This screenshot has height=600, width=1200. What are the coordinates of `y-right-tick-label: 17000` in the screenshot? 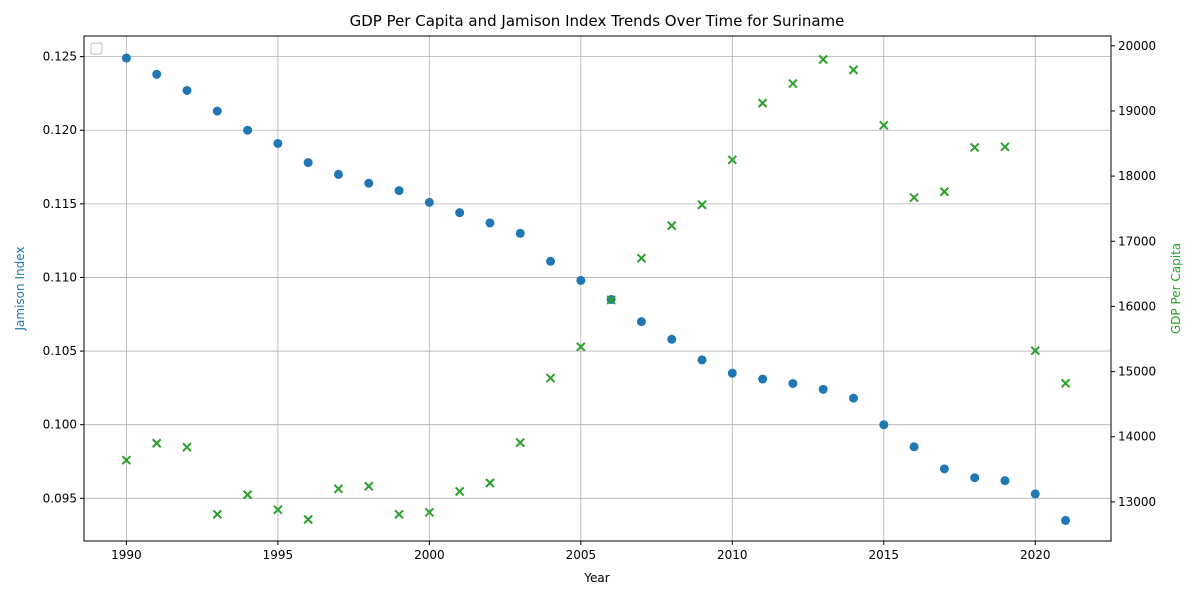 It's located at (1137, 241).